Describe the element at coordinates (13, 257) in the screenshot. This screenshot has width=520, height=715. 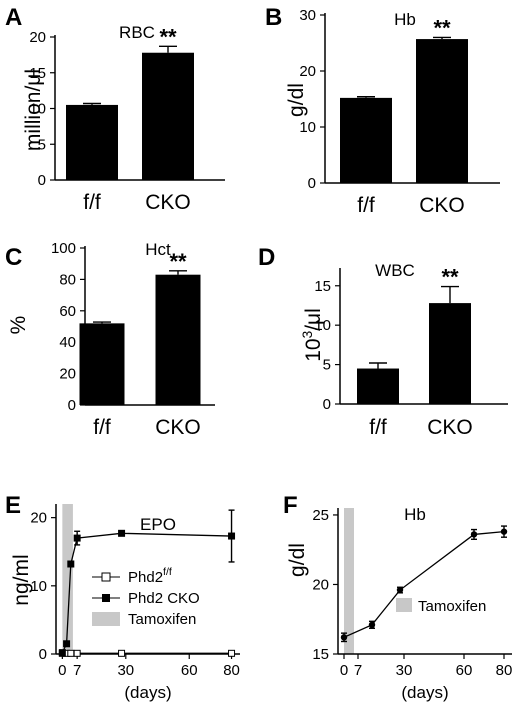
I see `panel-label: C` at that location.